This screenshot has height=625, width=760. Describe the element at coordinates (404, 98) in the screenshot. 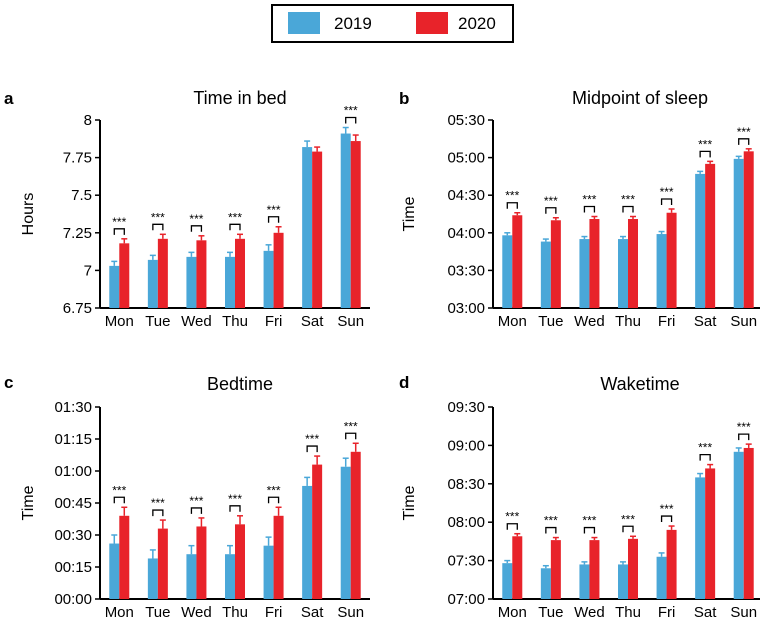

I see `panel-label-b: b` at that location.